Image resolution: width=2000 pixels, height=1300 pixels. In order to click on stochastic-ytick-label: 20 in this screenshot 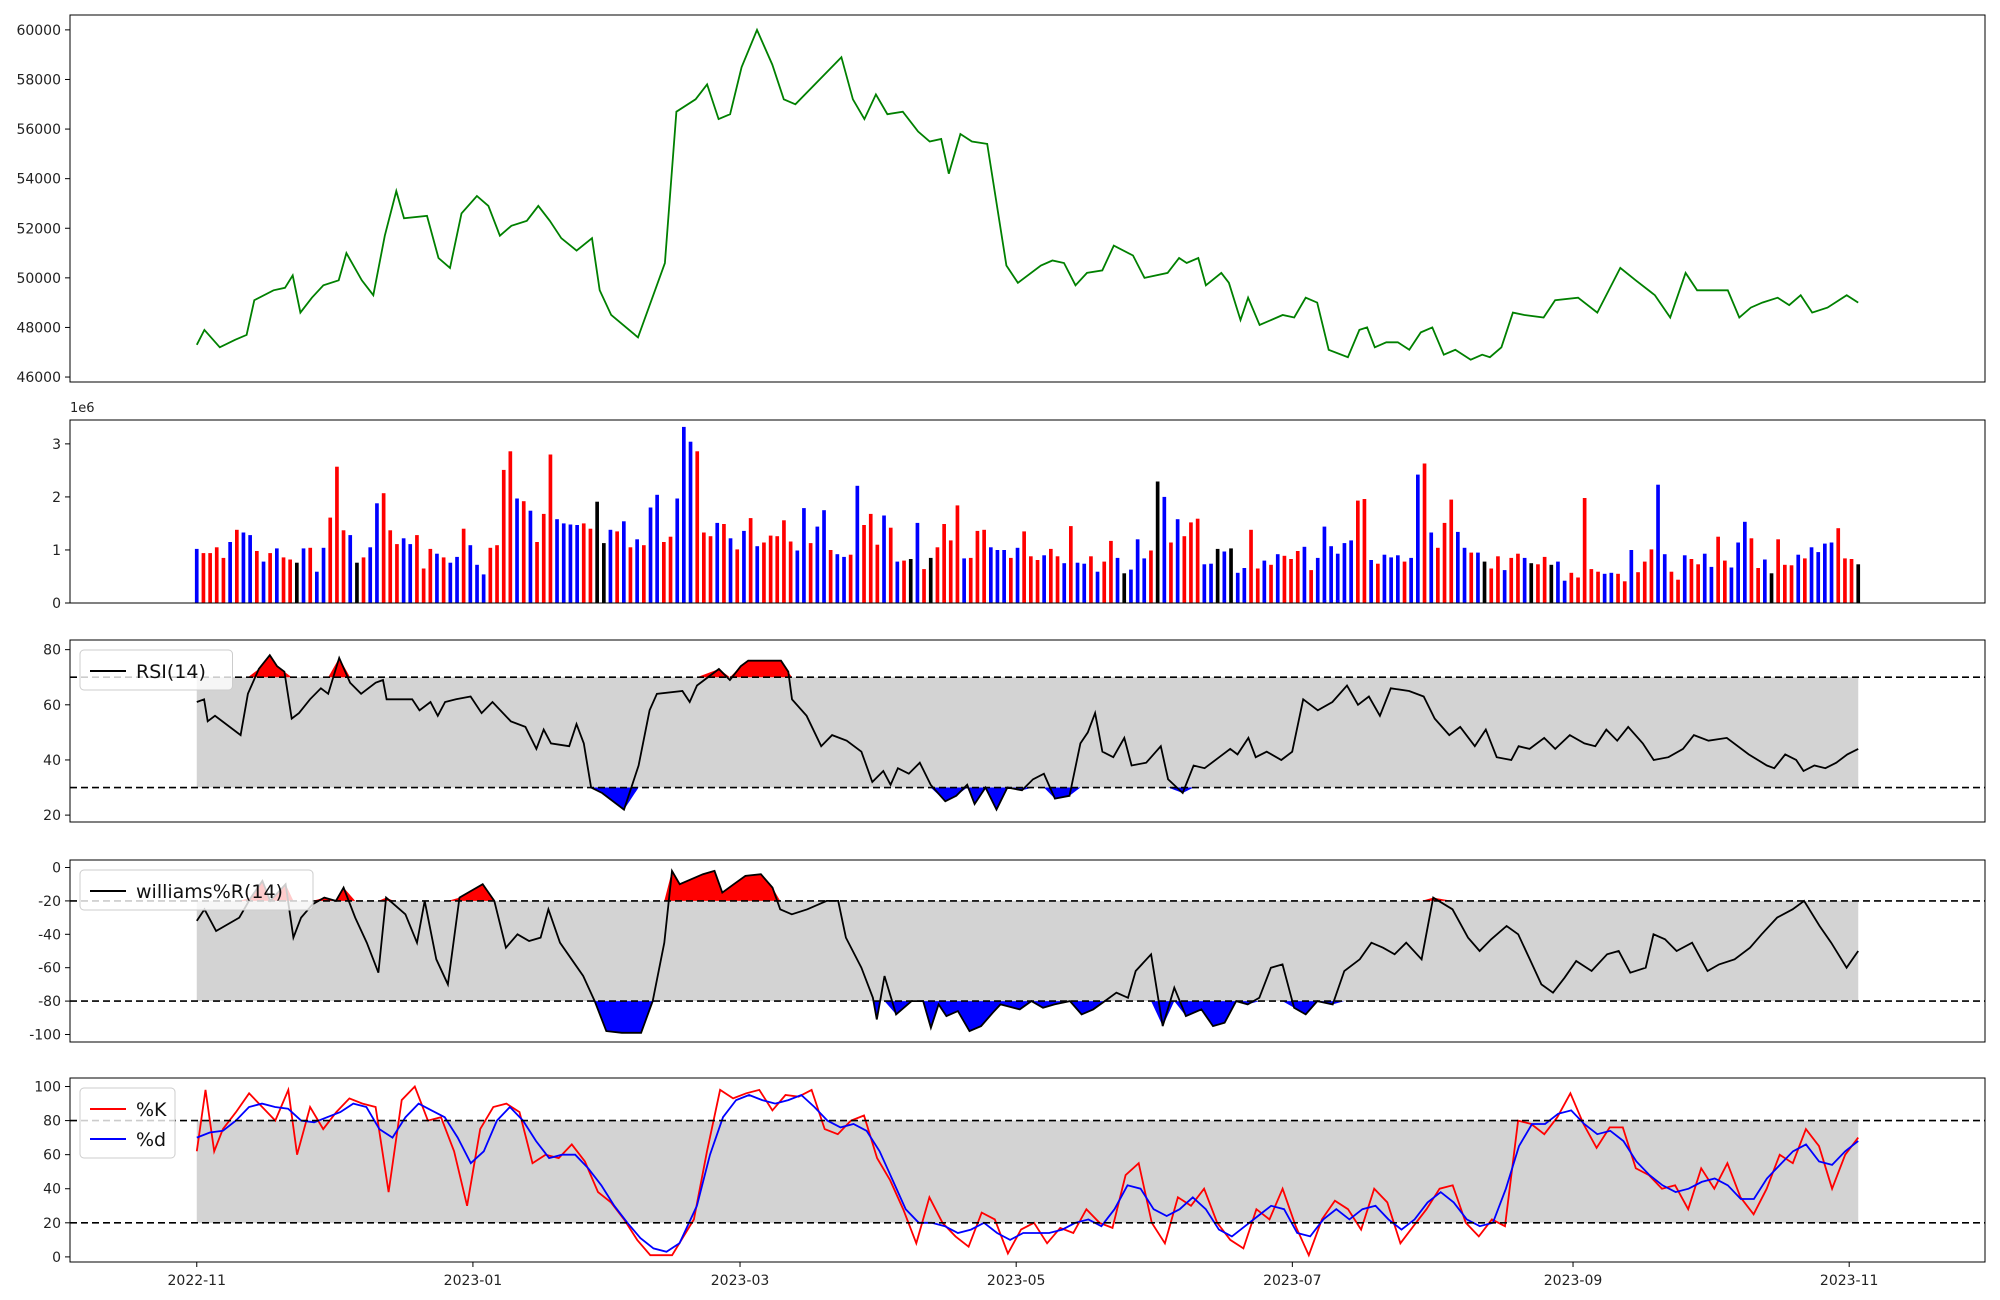, I will do `click(52, 1224)`.